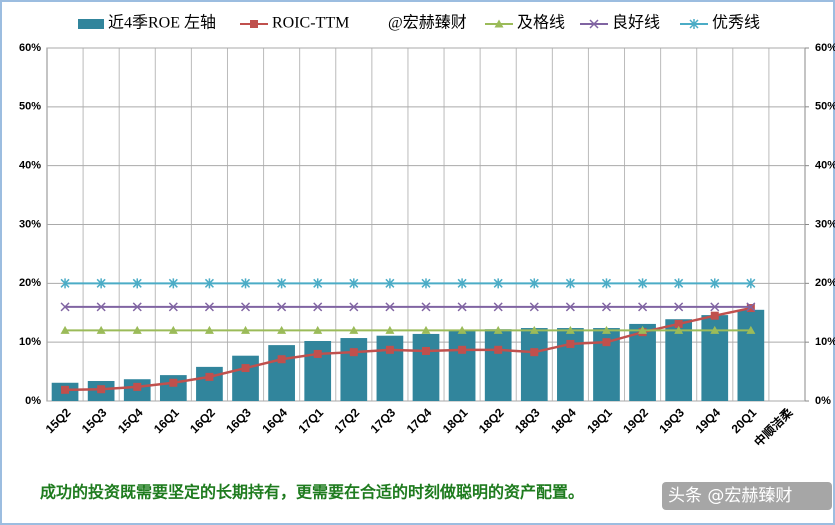  I want to click on y2-tick-label: 0%, so click(823, 401).